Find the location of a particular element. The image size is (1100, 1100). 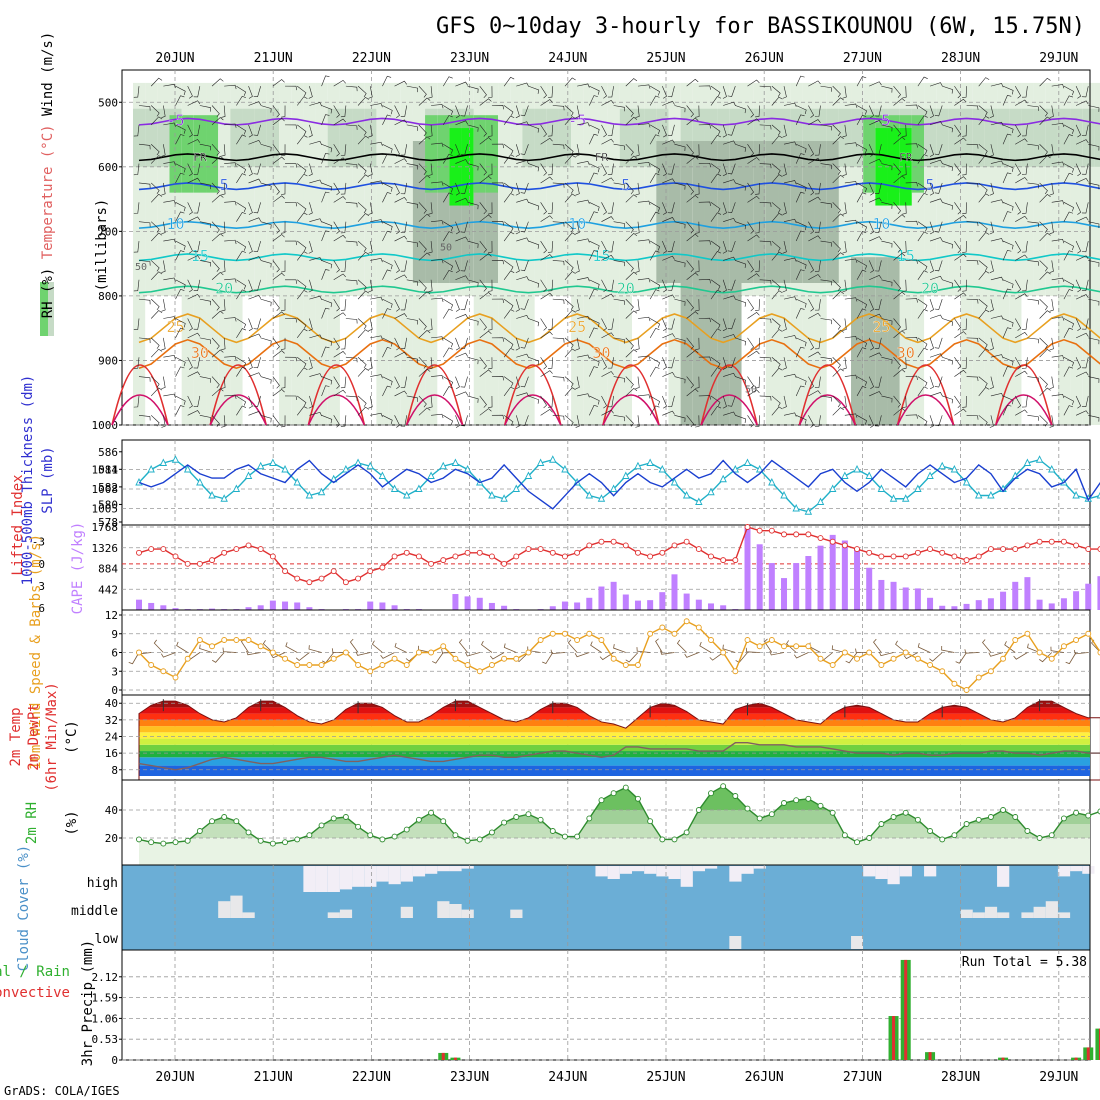

isotherm-label: 10 is located at coordinates (175, 224).